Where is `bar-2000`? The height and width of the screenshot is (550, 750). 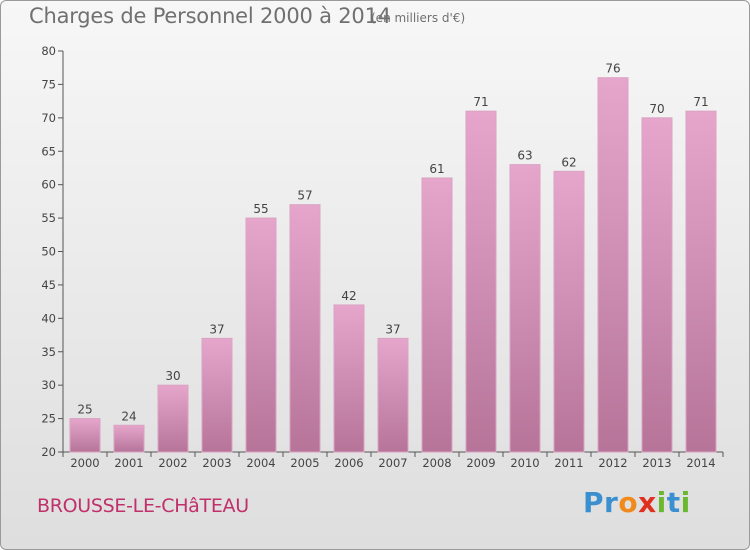 bar-2000 is located at coordinates (85, 435).